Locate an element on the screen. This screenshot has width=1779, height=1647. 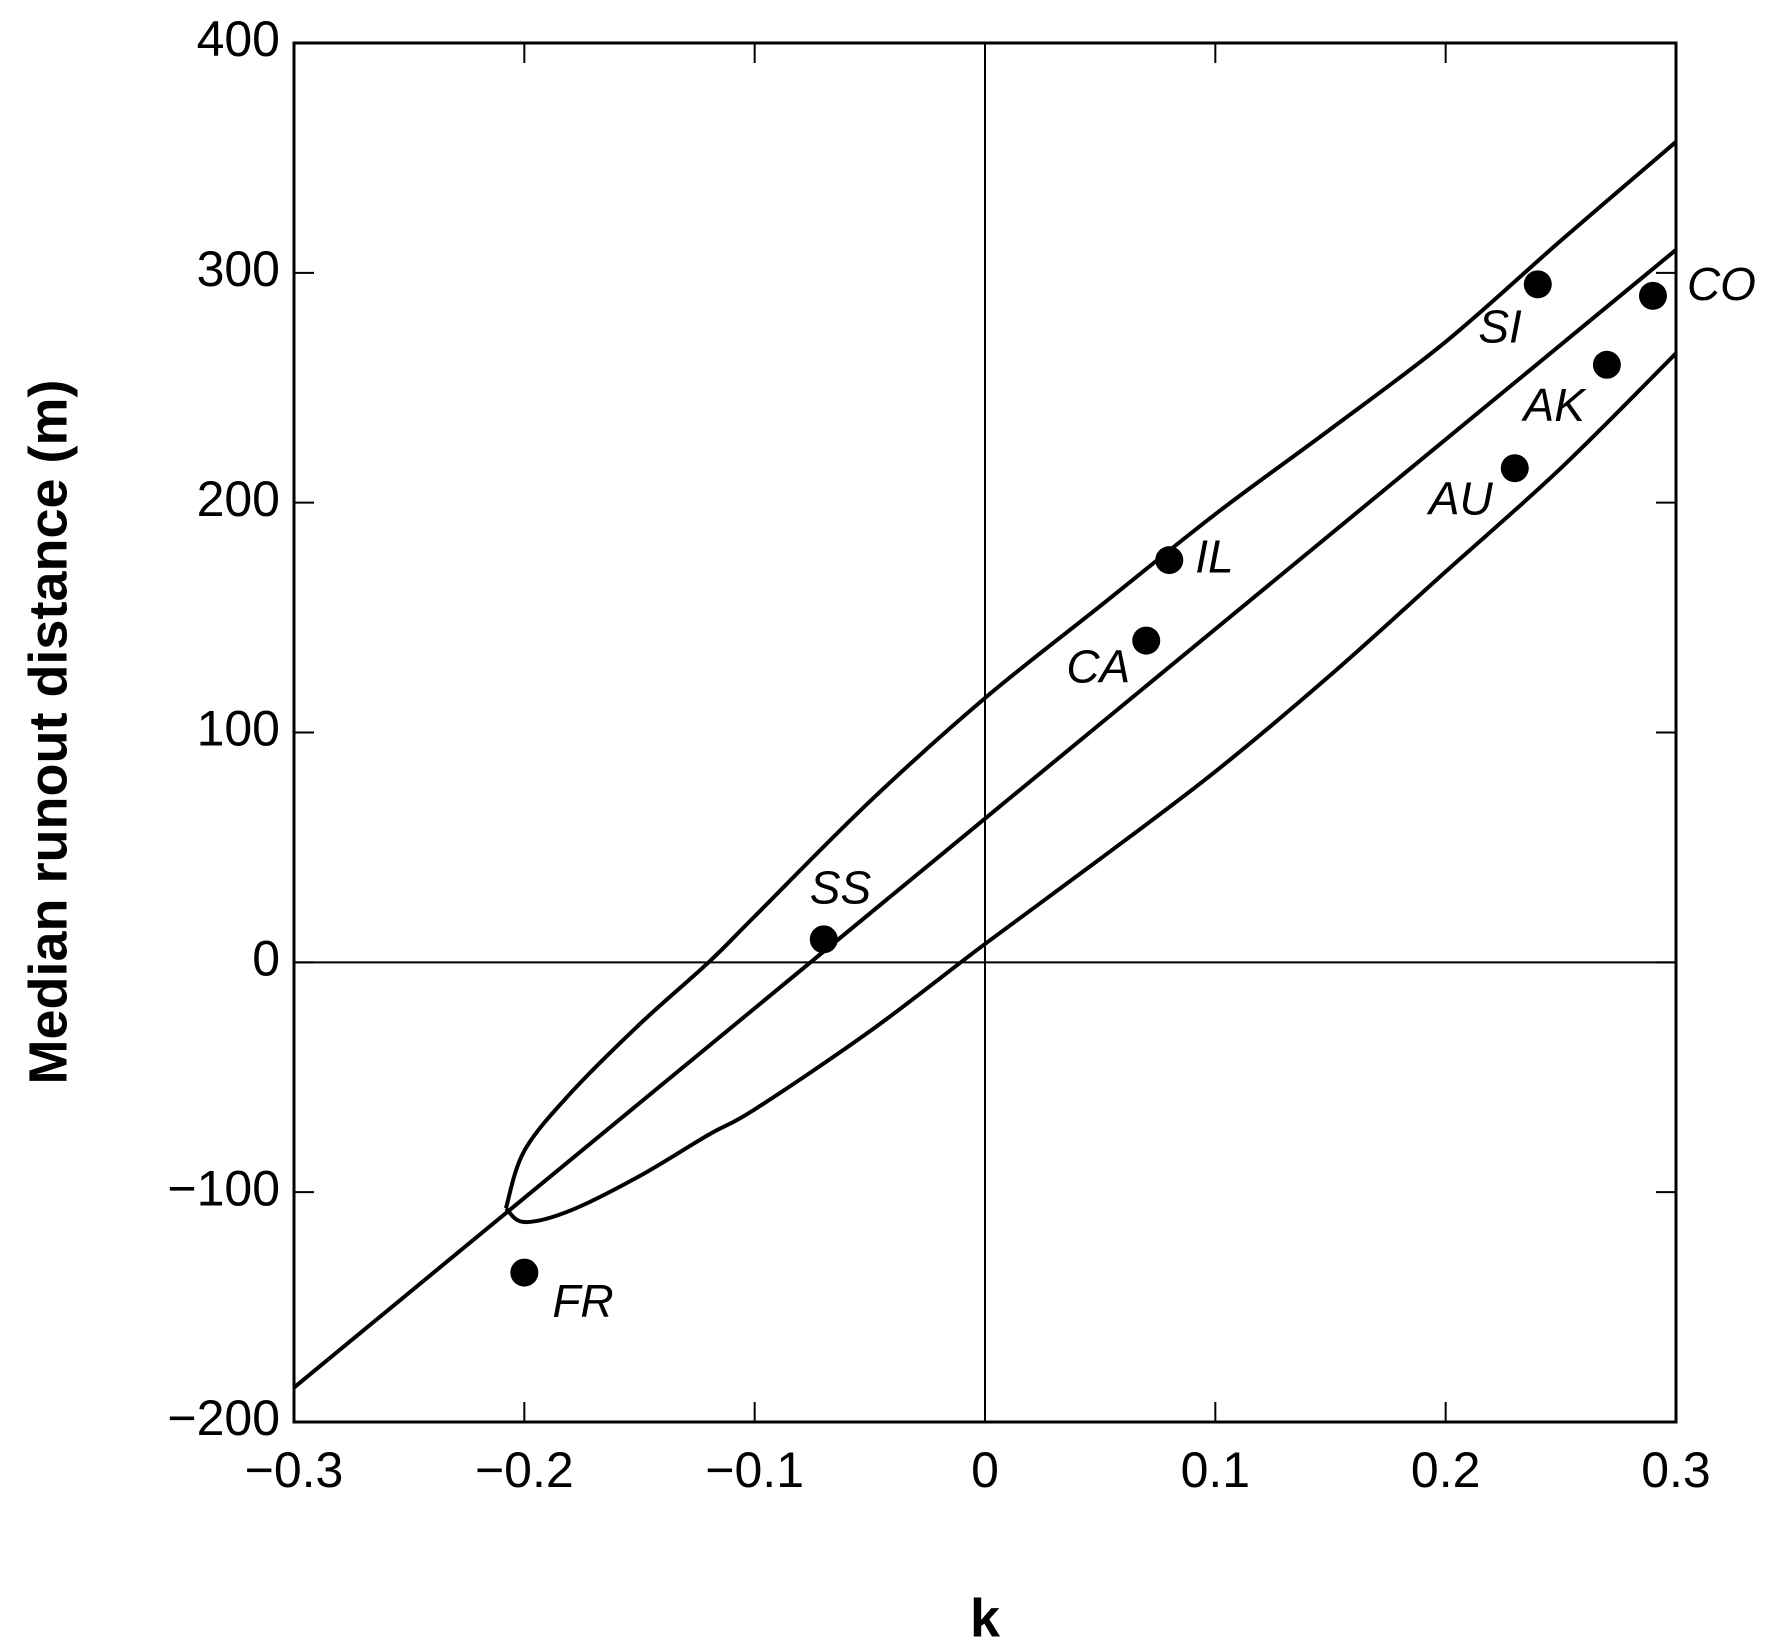
y-tick-label: 100 is located at coordinates (238, 729).